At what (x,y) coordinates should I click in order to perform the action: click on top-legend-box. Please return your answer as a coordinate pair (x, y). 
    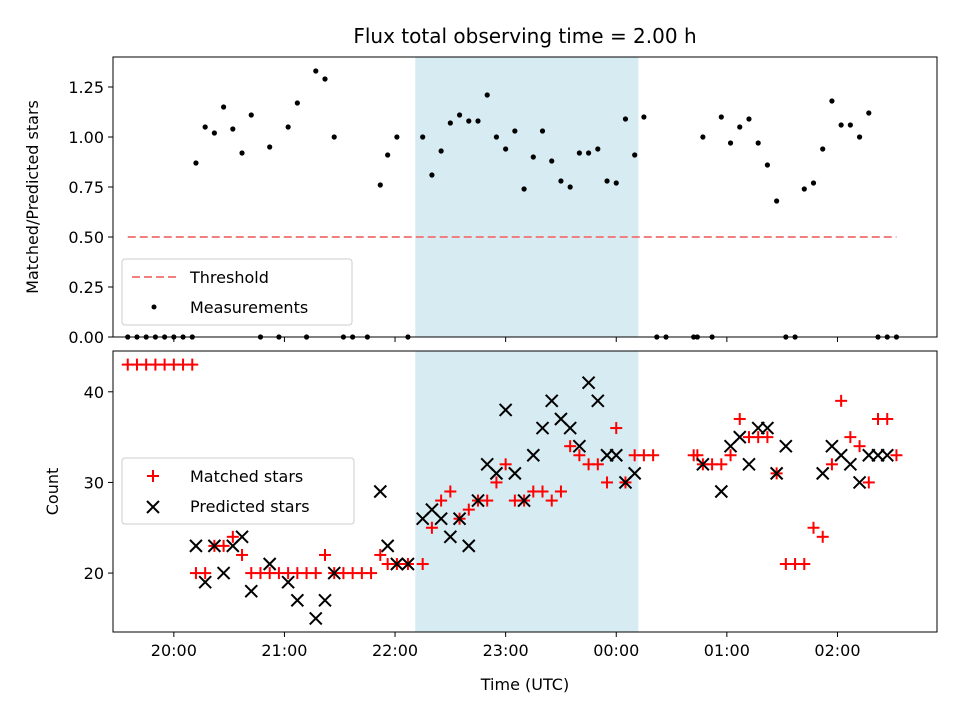
    Looking at the image, I should click on (237, 292).